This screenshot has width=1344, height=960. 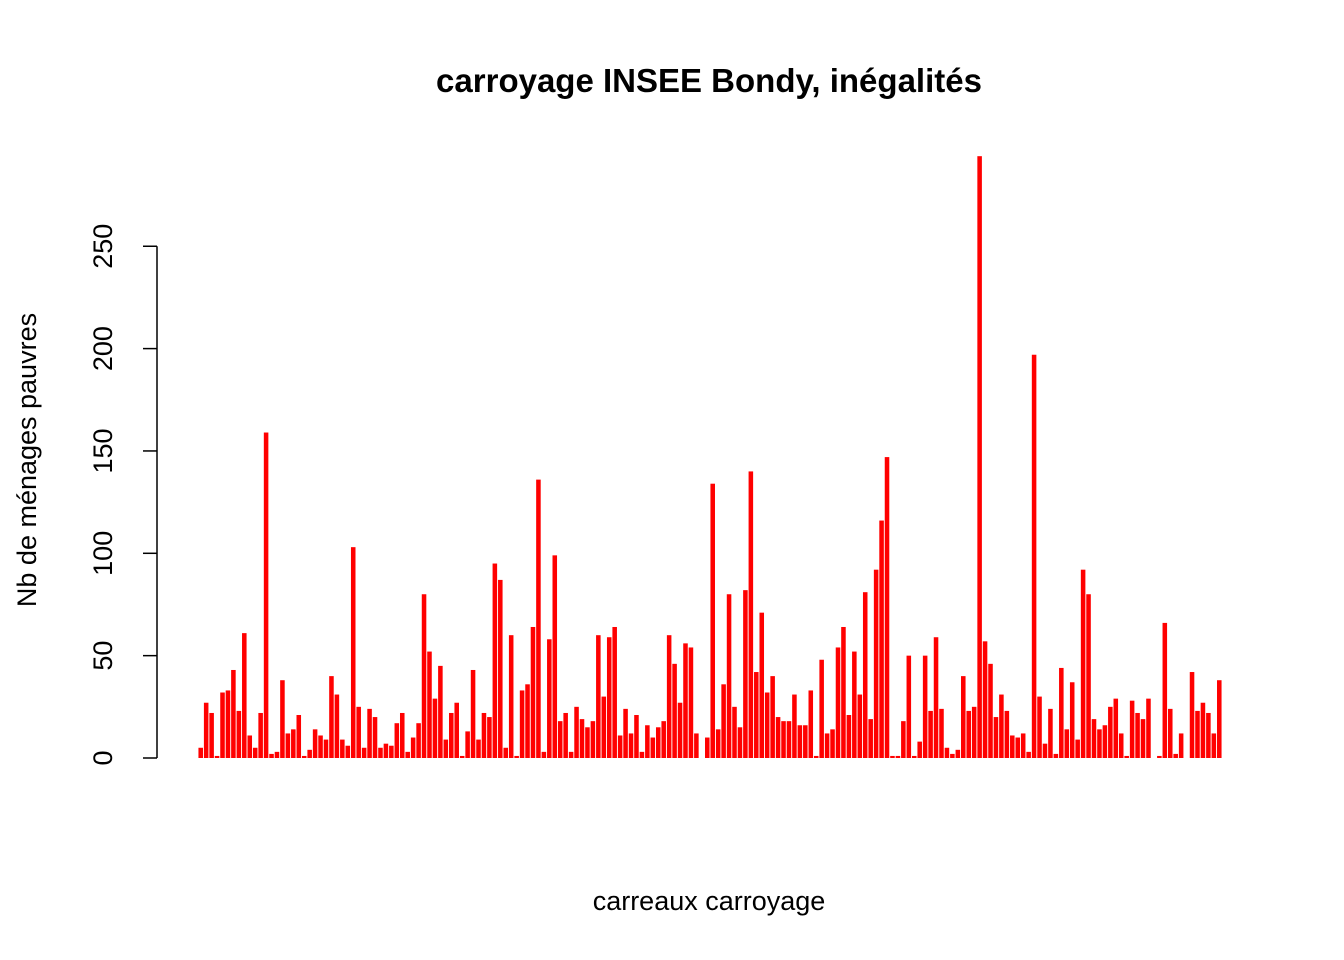 I want to click on y-axis: 0 50 100 150 200 250, so click(x=123, y=495).